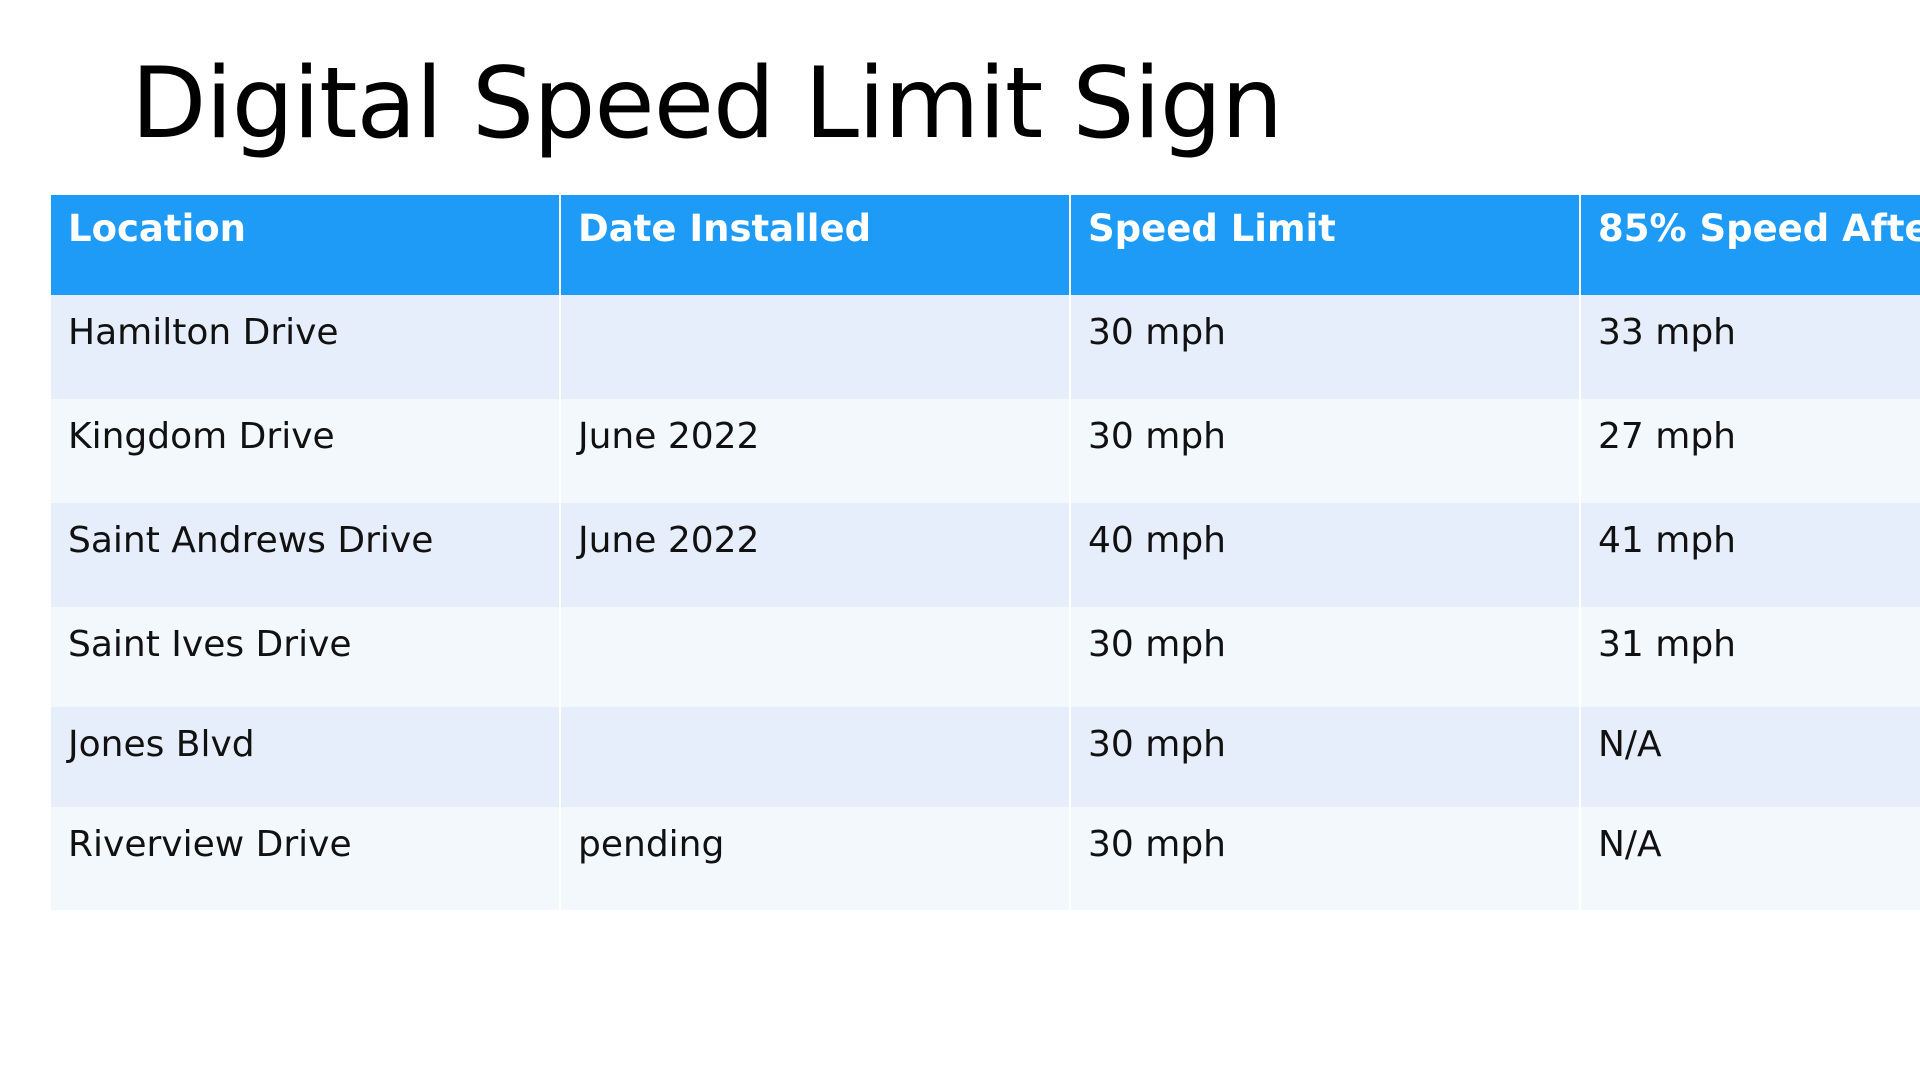 Image resolution: width=1920 pixels, height=1080 pixels. I want to click on header-85-speed-after: 85% Speed After, so click(1750, 245).